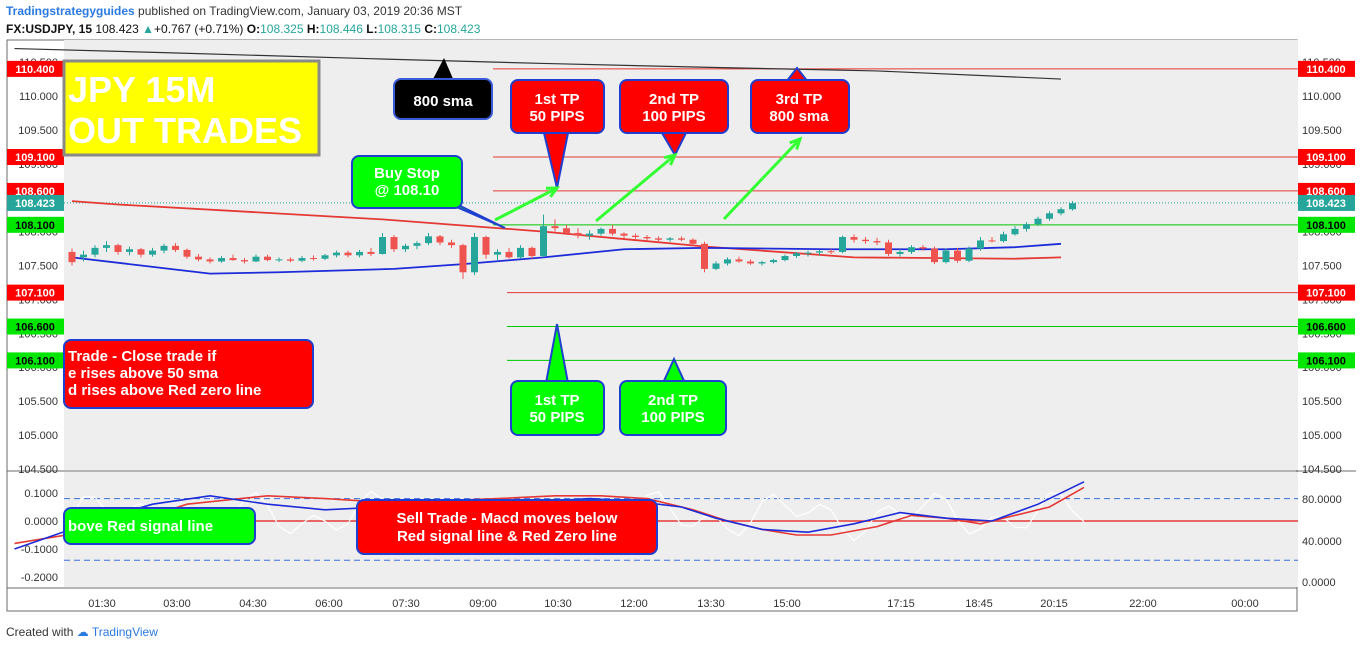 Image resolution: width=1363 pixels, height=650 pixels. What do you see at coordinates (566, 230) in the screenshot?
I see `sma-50-line` at bounding box center [566, 230].